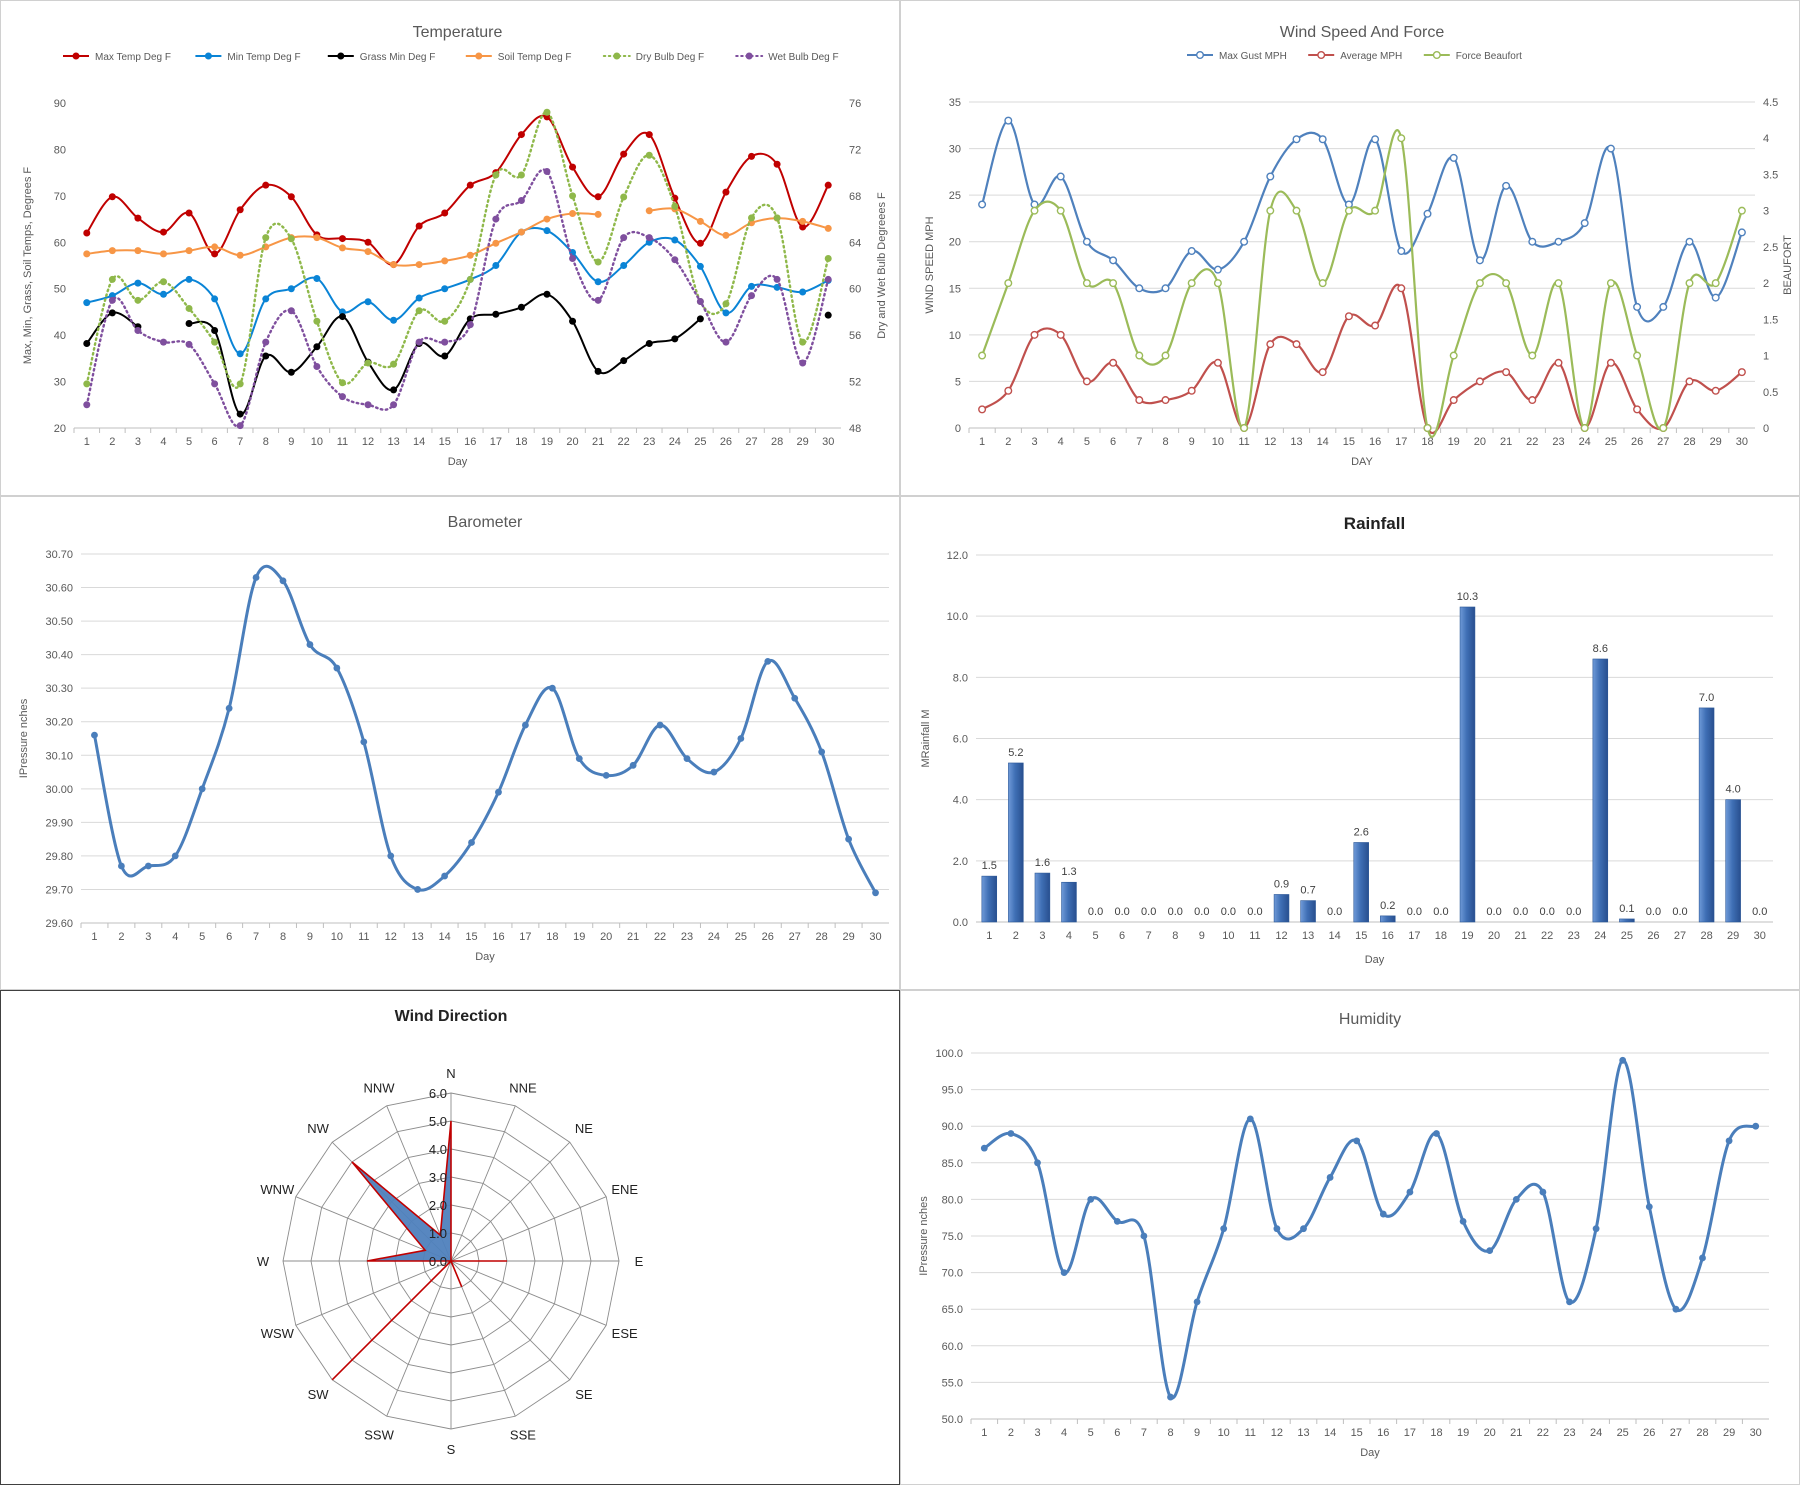 The height and width of the screenshot is (1485, 1800). I want to click on x-tick-label: 10, so click(337, 937).